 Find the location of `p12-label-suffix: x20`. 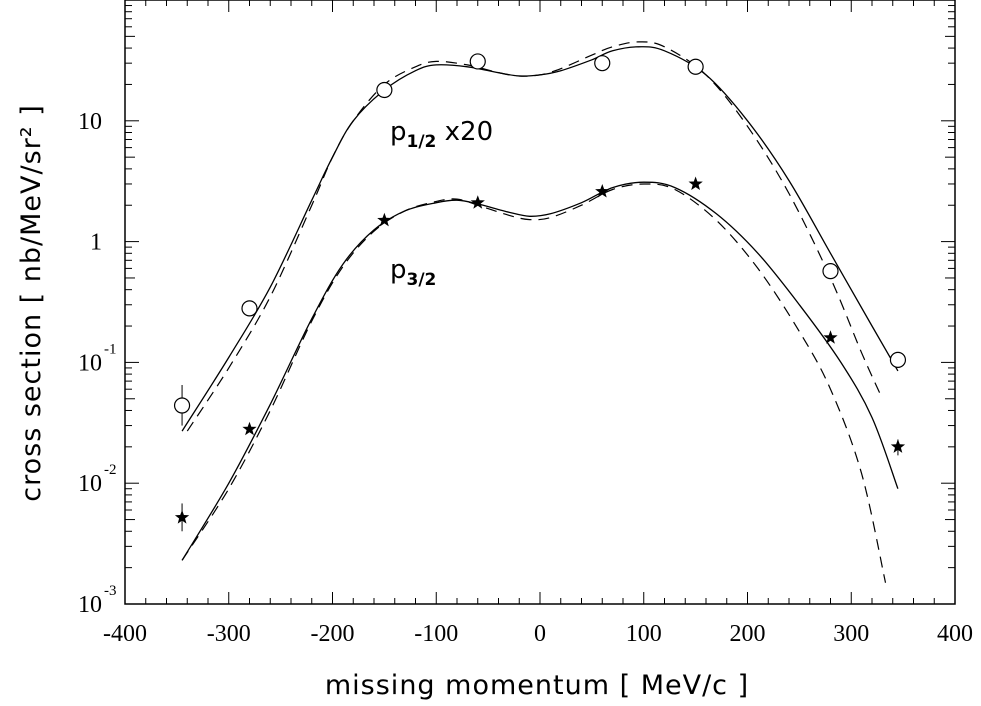

p12-label-suffix: x20 is located at coordinates (464, 132).